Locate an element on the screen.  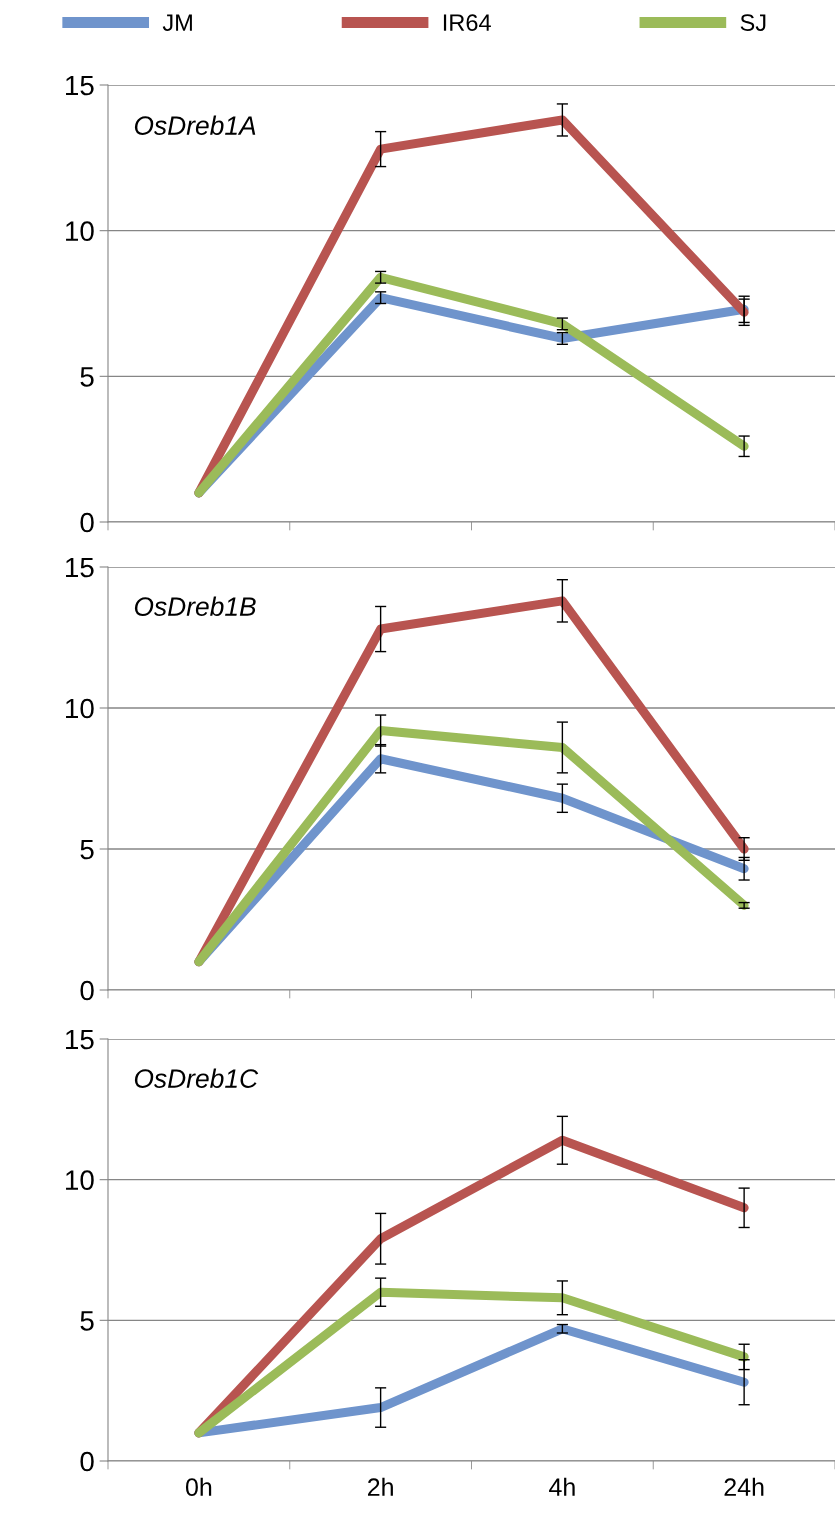
x-tick-label: 0h is located at coordinates (198, 1487).